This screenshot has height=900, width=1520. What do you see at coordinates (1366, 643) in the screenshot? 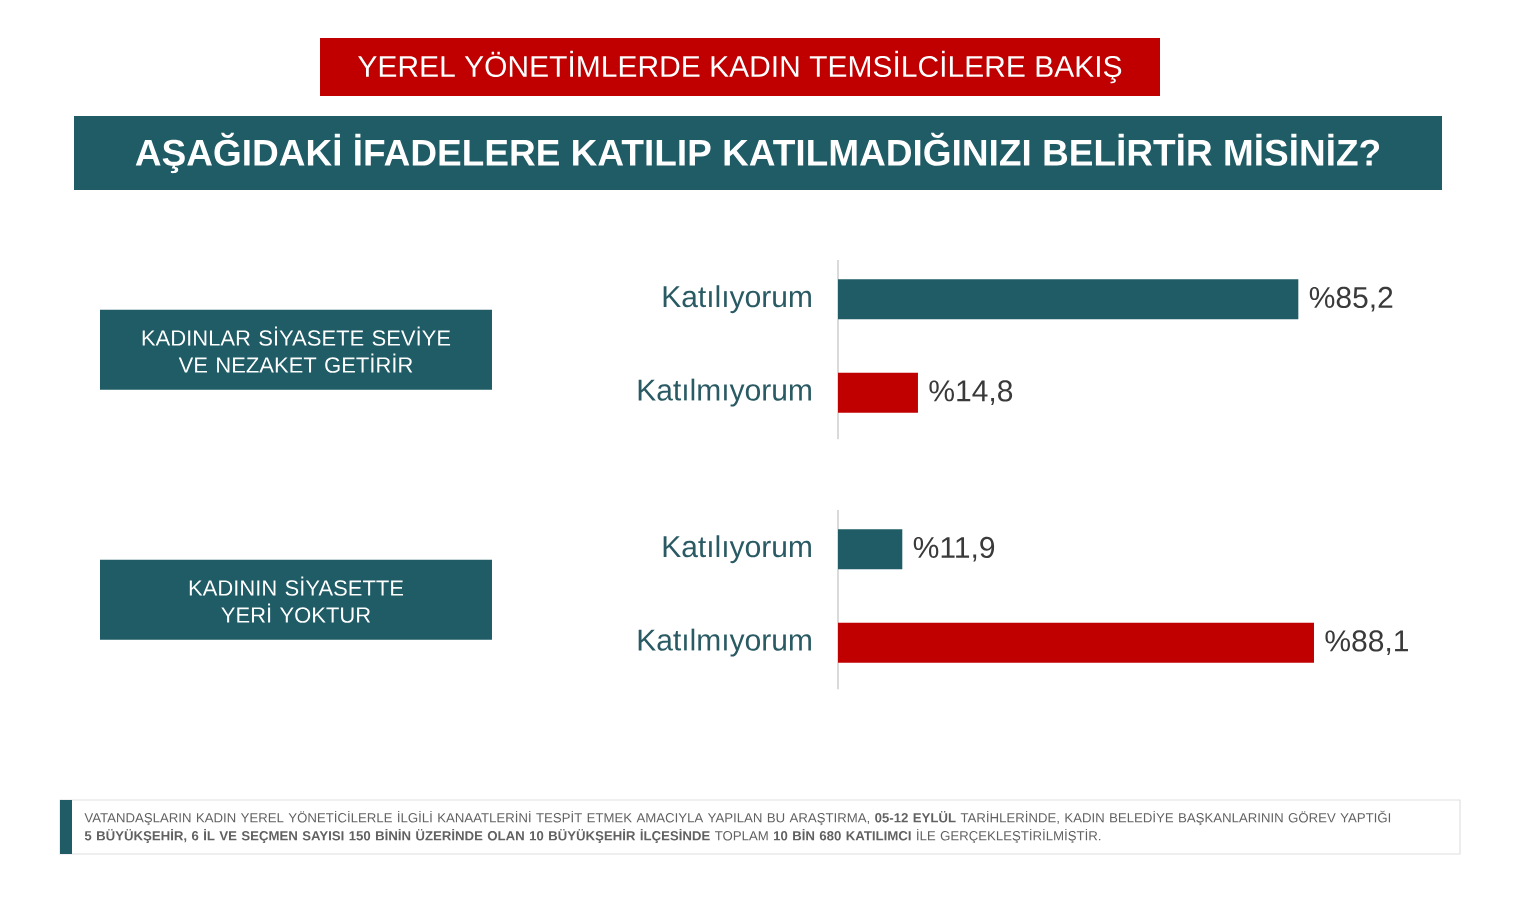
I see `data-label: %88,1` at bounding box center [1366, 643].